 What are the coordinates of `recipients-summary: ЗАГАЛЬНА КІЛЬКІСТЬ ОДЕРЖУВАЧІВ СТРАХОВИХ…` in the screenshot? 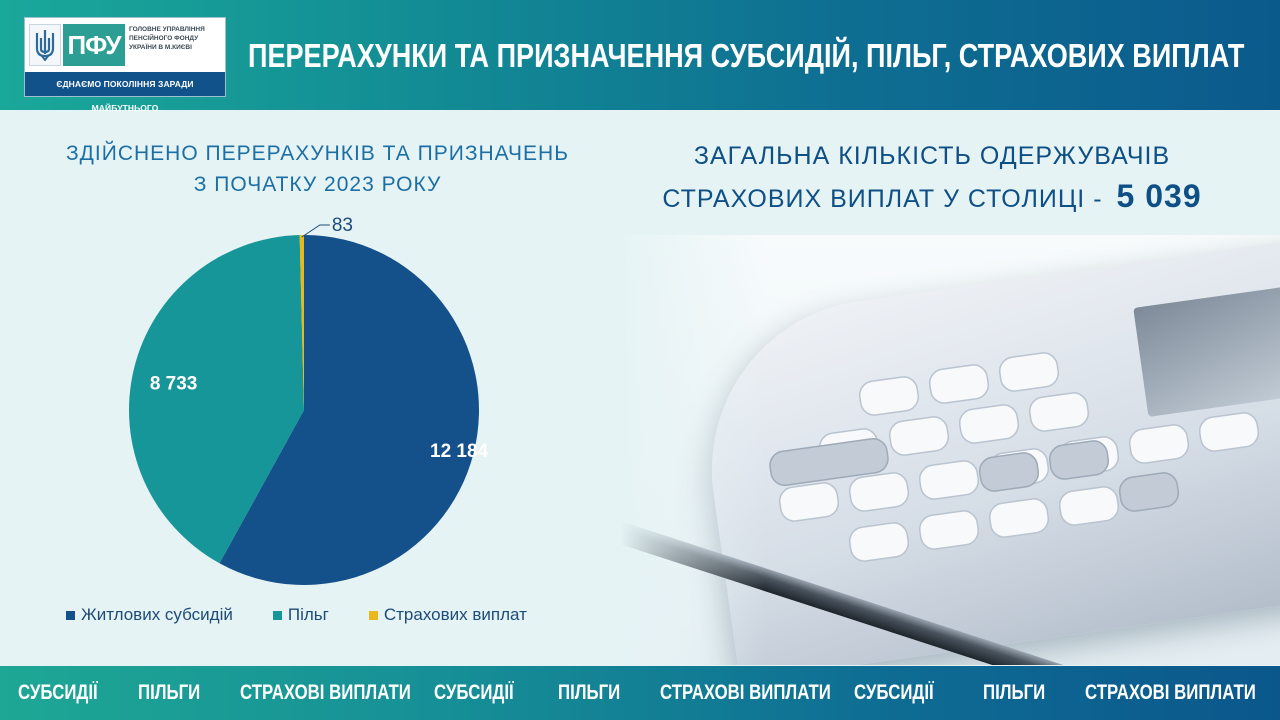 It's located at (932, 177).